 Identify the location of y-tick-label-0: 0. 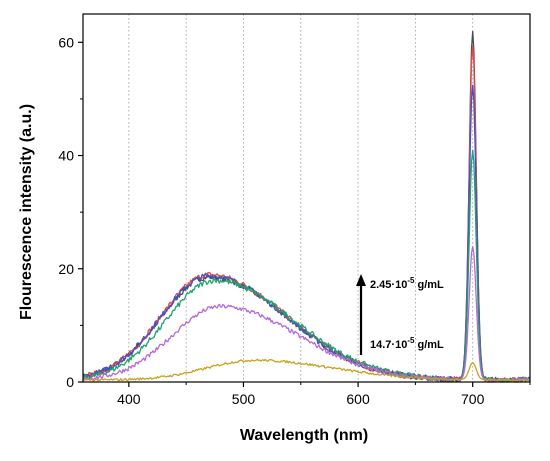
(70, 382).